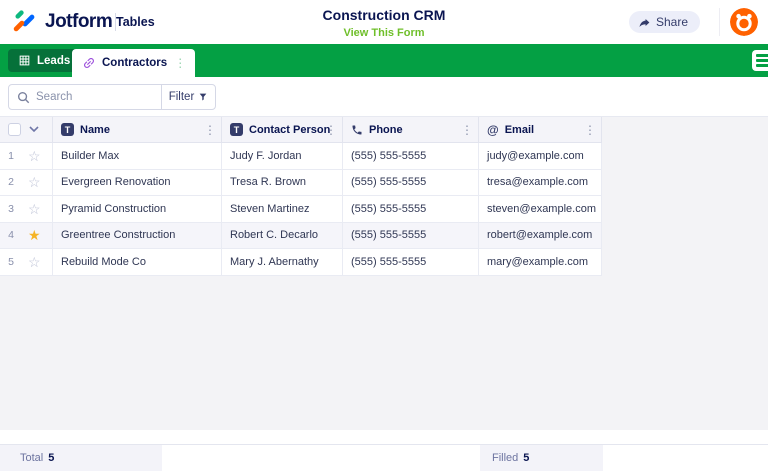 Image resolution: width=768 pixels, height=471 pixels. I want to click on filled-label: Filled, so click(505, 458).